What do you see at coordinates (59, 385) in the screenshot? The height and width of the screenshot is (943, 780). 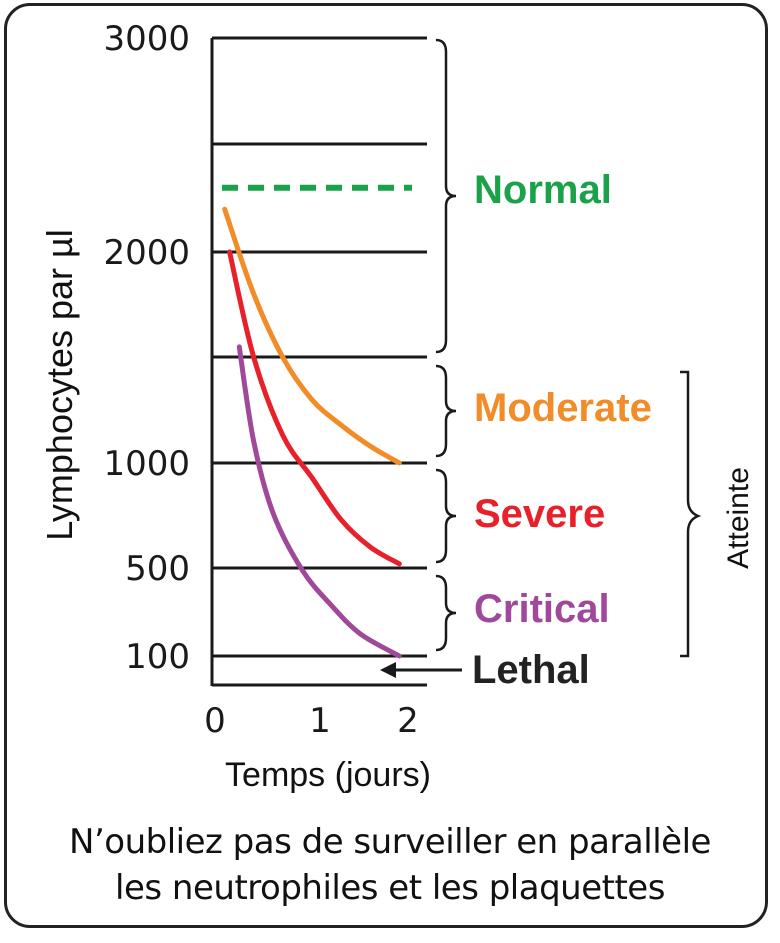 I see `y-axis-title: Lymphocytes par µl` at bounding box center [59, 385].